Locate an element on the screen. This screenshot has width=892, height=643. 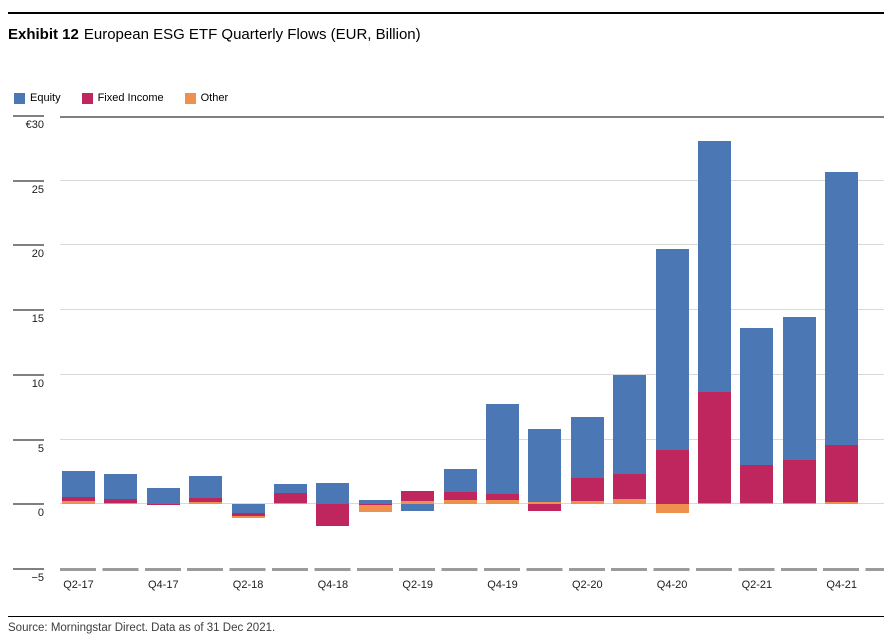
bar-q1-18-equity is located at coordinates (206, 486).